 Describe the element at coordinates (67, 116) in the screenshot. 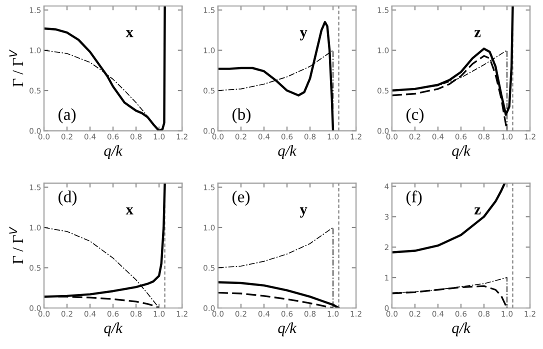

I see `annotation: (a)` at that location.